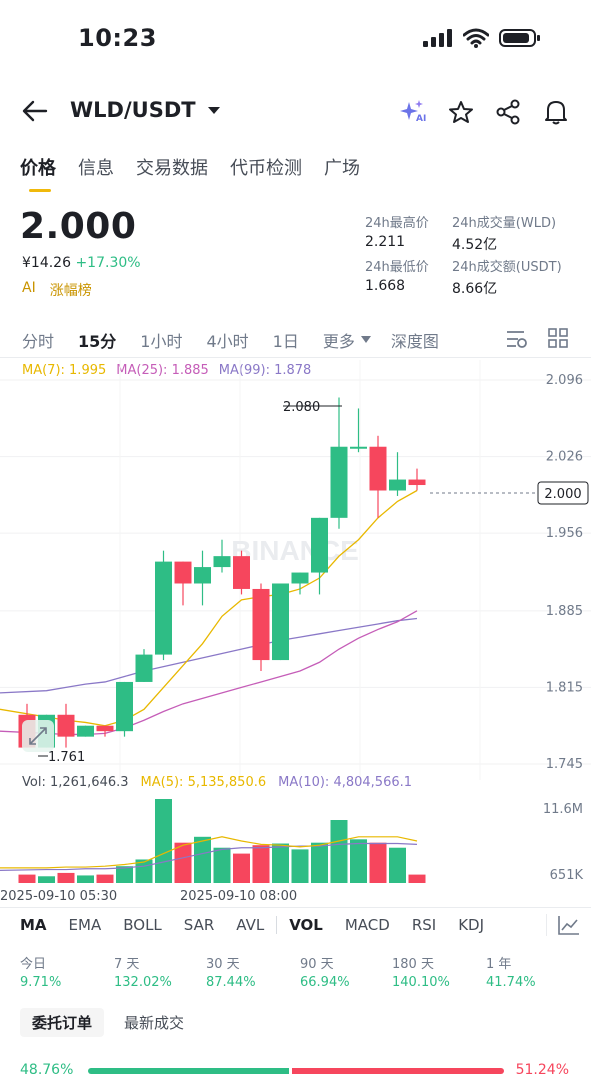 Image resolution: width=591 pixels, height=1088 pixels. What do you see at coordinates (161, 341) in the screenshot?
I see `interval-tab-1h: 1小时` at bounding box center [161, 341].